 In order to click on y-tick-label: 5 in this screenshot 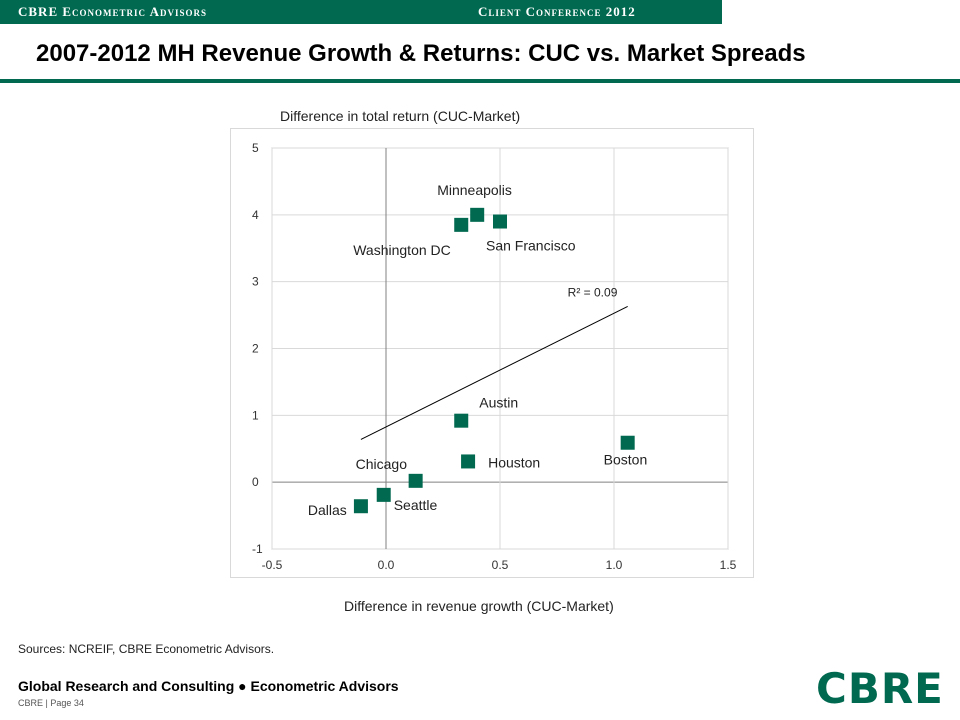, I will do `click(255, 148)`.